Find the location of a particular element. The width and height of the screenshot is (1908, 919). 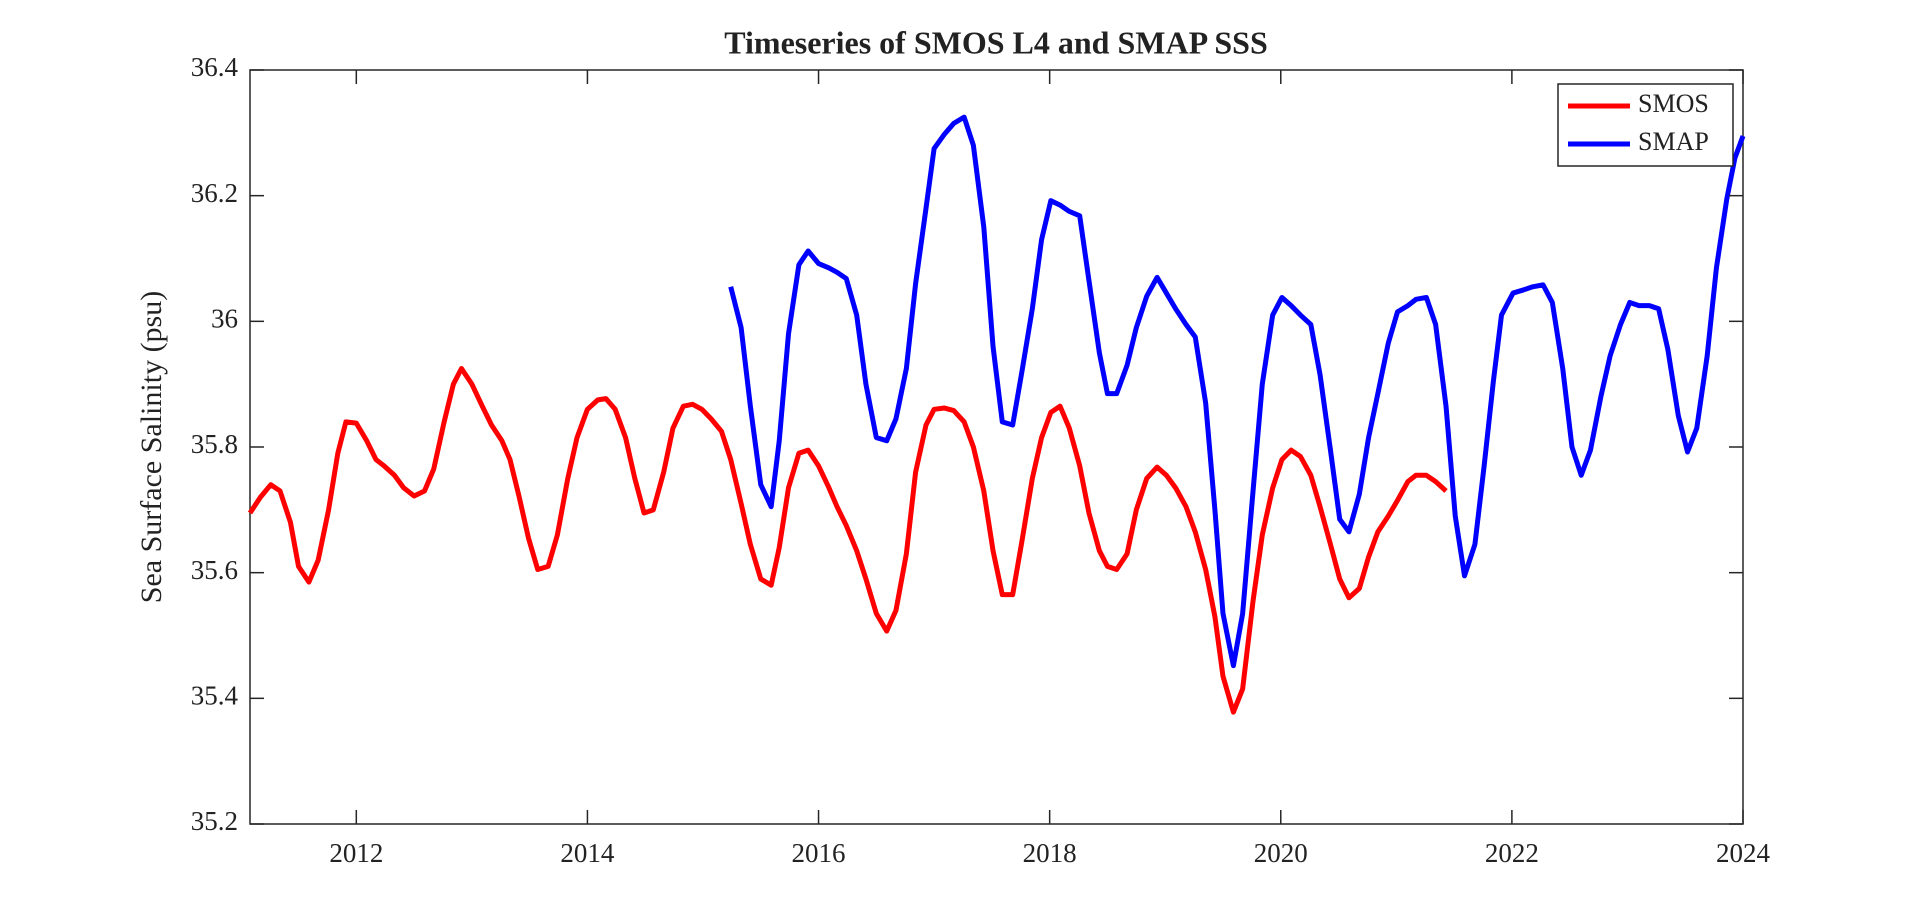

x-tick-label: 2016 is located at coordinates (819, 853).